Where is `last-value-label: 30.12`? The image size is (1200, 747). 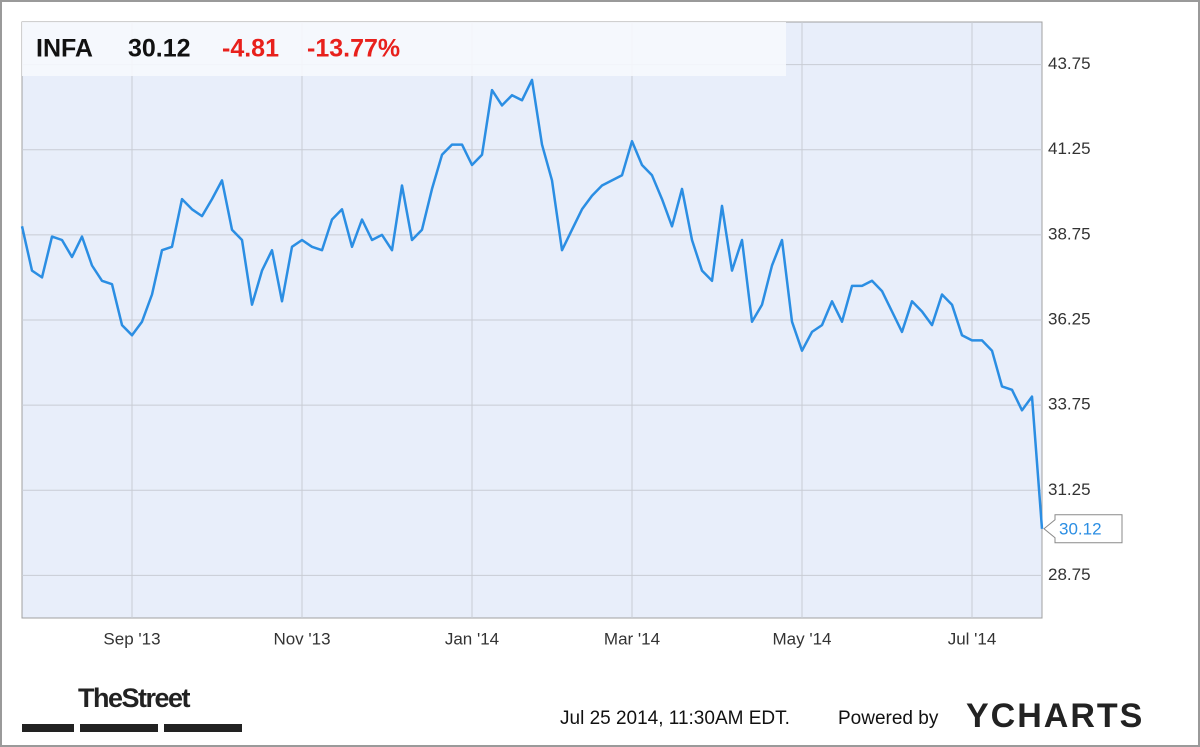
last-value-label: 30.12 is located at coordinates (1080, 528).